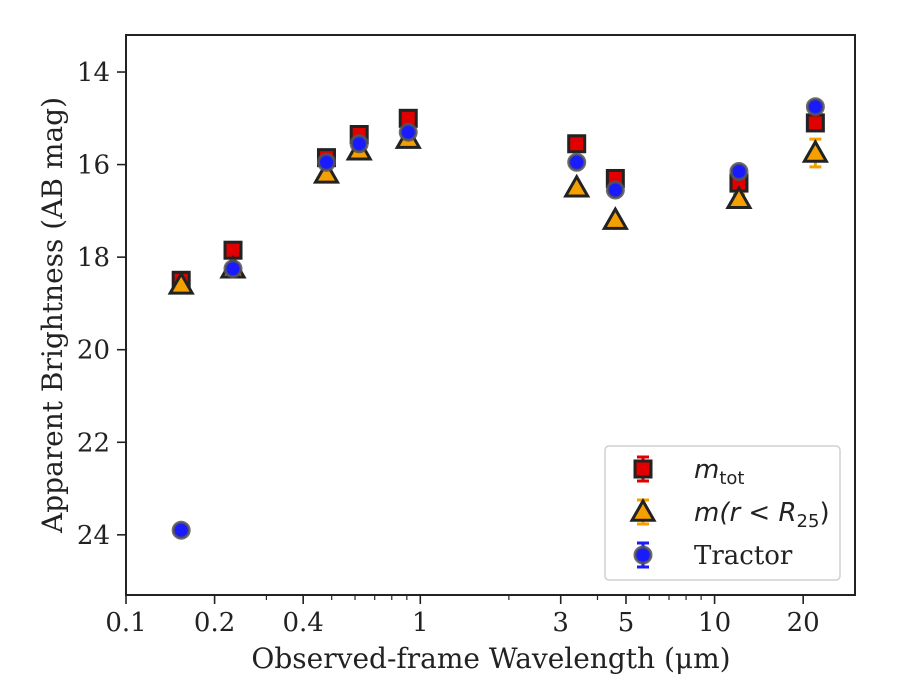  What do you see at coordinates (714, 623) in the screenshot?
I see `x-tick-label: 10` at bounding box center [714, 623].